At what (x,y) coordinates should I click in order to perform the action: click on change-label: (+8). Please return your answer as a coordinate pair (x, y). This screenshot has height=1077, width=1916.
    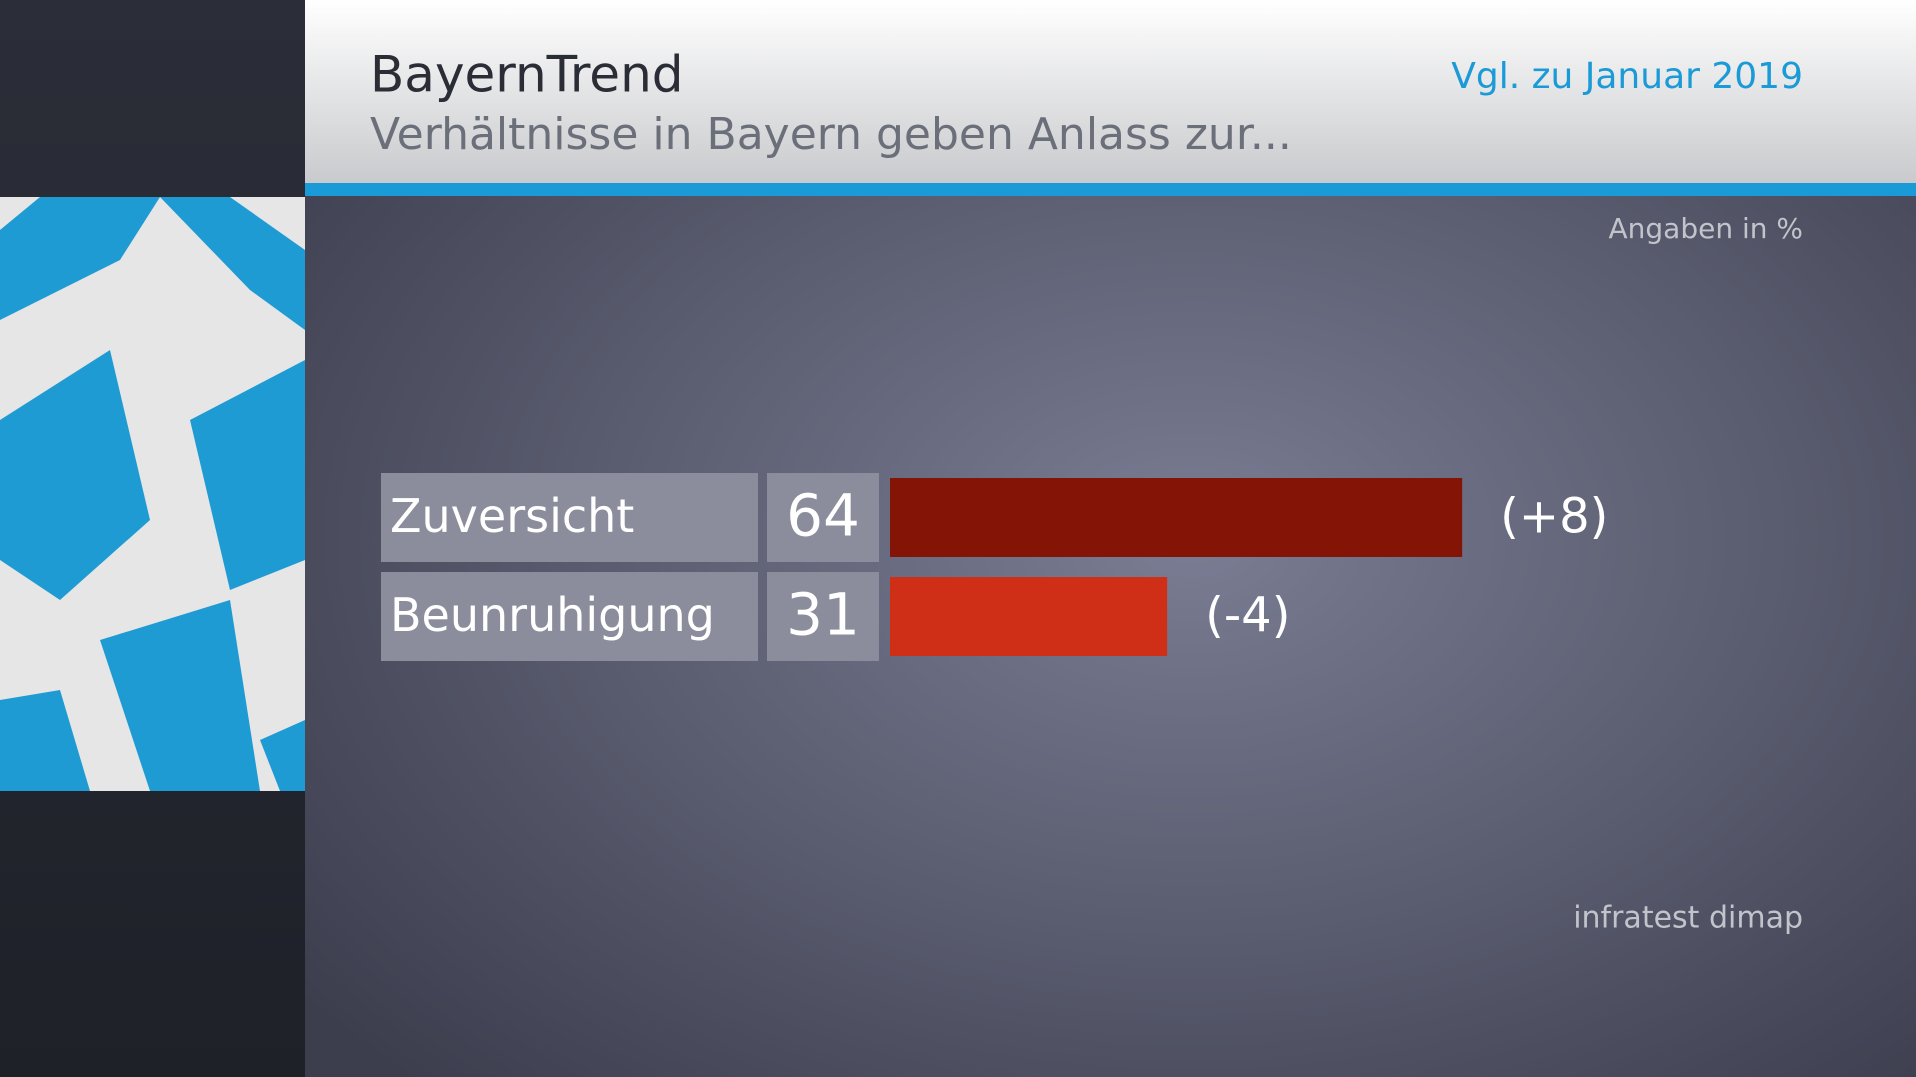
    Looking at the image, I should click on (1554, 517).